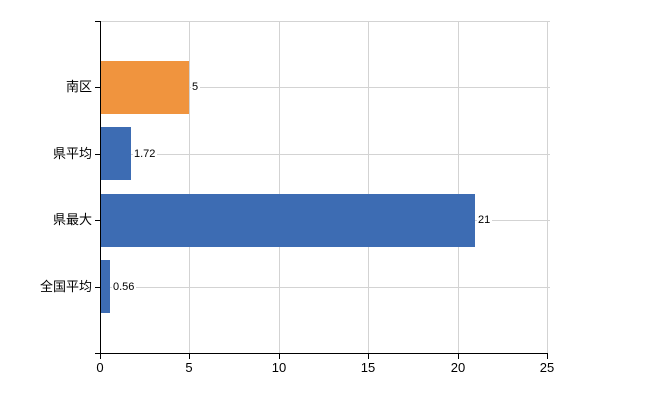  I want to click on bar-value-label: 21, so click(485, 220).